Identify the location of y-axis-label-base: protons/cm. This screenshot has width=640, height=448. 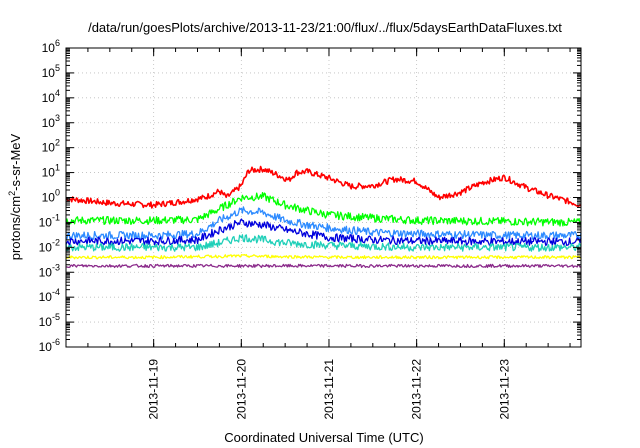
(15, 228).